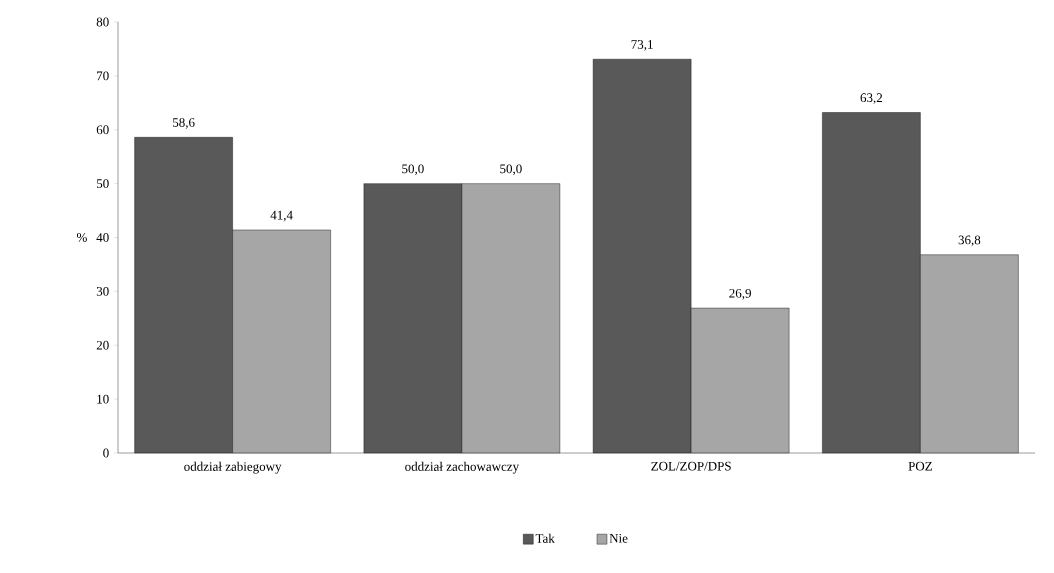 This screenshot has width=1054, height=573. I want to click on data-label: 41,4, so click(281, 216).